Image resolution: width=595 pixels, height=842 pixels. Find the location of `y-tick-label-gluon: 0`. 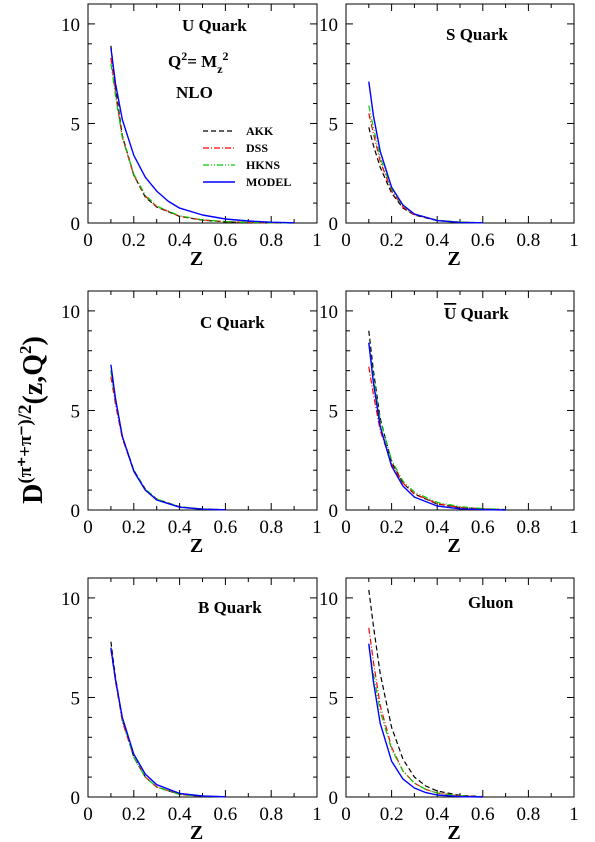

y-tick-label-gluon: 0 is located at coordinates (334, 798).